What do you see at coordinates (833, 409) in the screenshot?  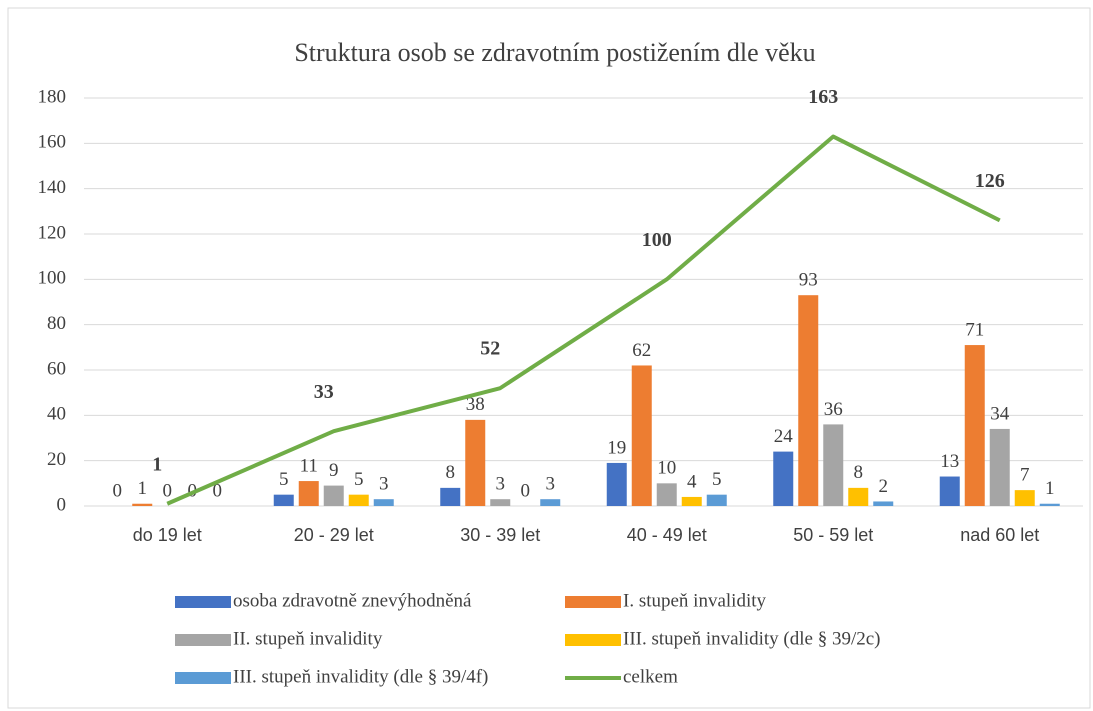 I see `bar-value-label: 36` at bounding box center [833, 409].